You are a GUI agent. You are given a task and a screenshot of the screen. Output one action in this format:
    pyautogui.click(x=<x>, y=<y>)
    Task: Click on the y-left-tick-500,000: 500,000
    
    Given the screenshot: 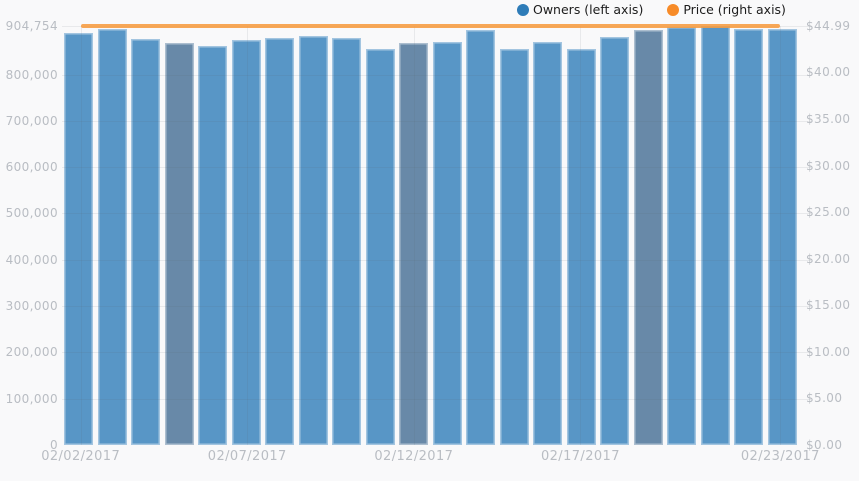 What is the action you would take?
    pyautogui.click(x=31, y=213)
    